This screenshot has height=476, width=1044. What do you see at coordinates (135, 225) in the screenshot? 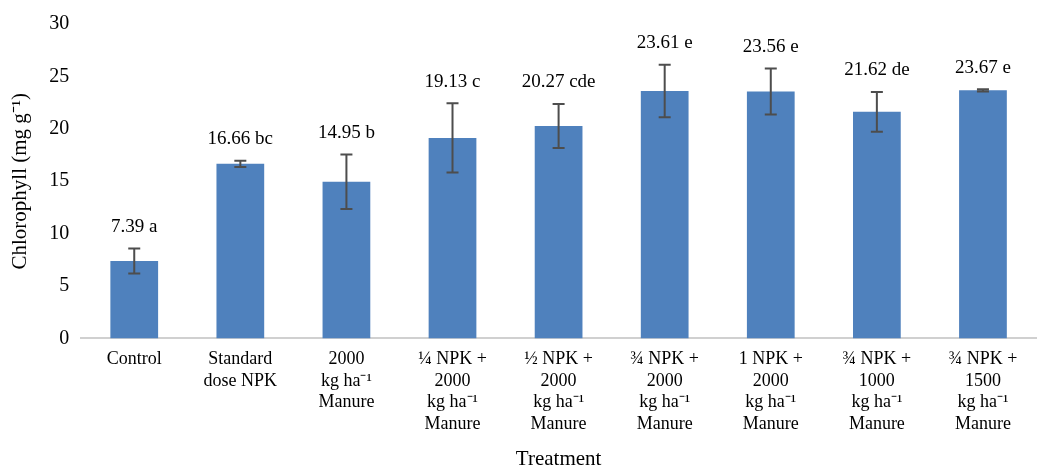
I see `data-label: 7.39 a` at bounding box center [135, 225].